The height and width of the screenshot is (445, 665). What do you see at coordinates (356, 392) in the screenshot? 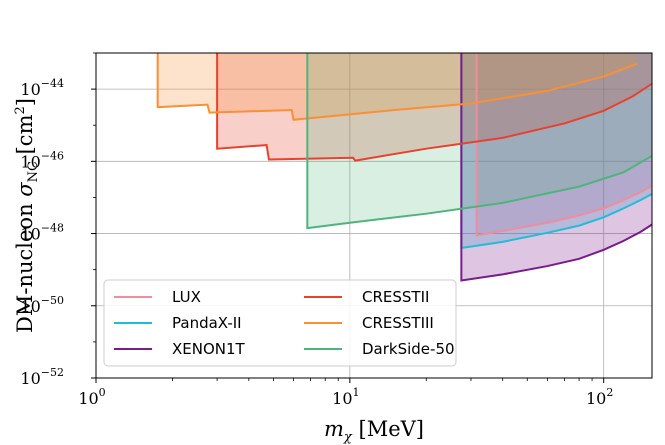
I see `x-tick-exponent: 1` at bounding box center [356, 392].